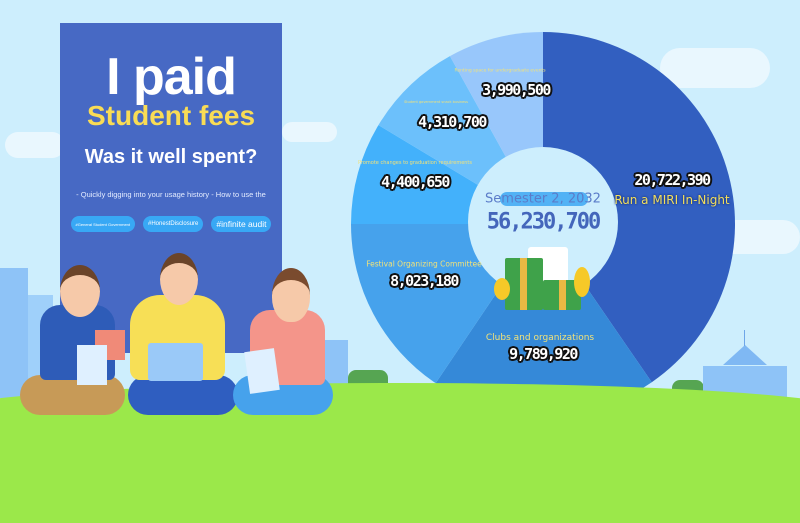 The height and width of the screenshot is (523, 800). I want to click on building-left, so click(14, 333).